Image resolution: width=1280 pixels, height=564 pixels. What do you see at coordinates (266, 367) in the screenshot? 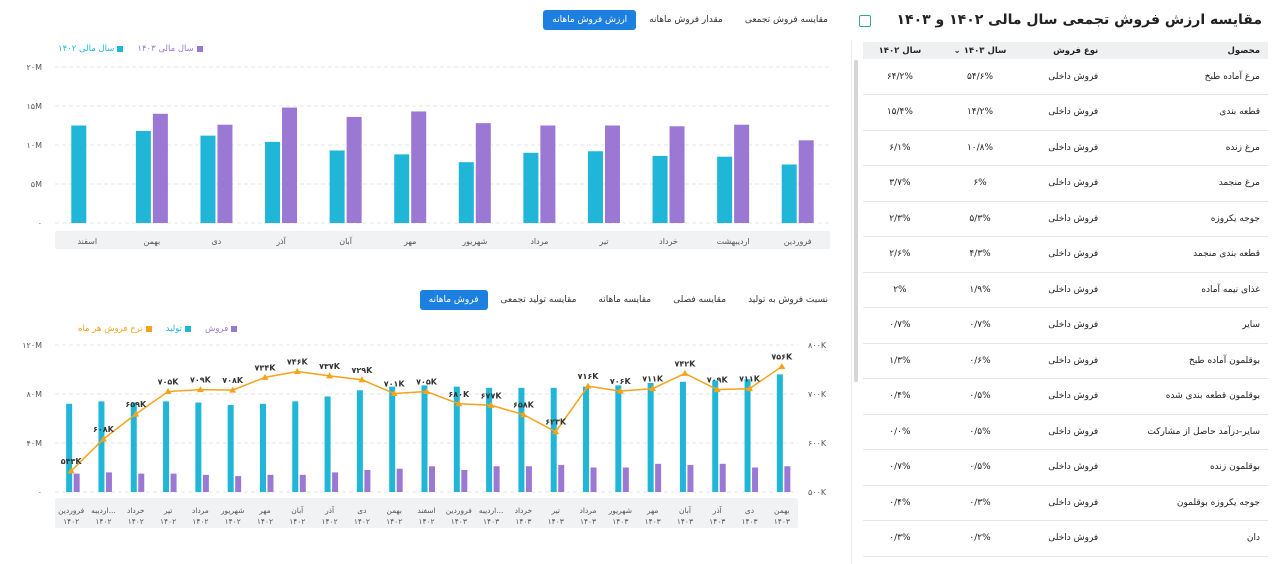
I see `rate-data-label: ۷۳۴K` at bounding box center [266, 367].